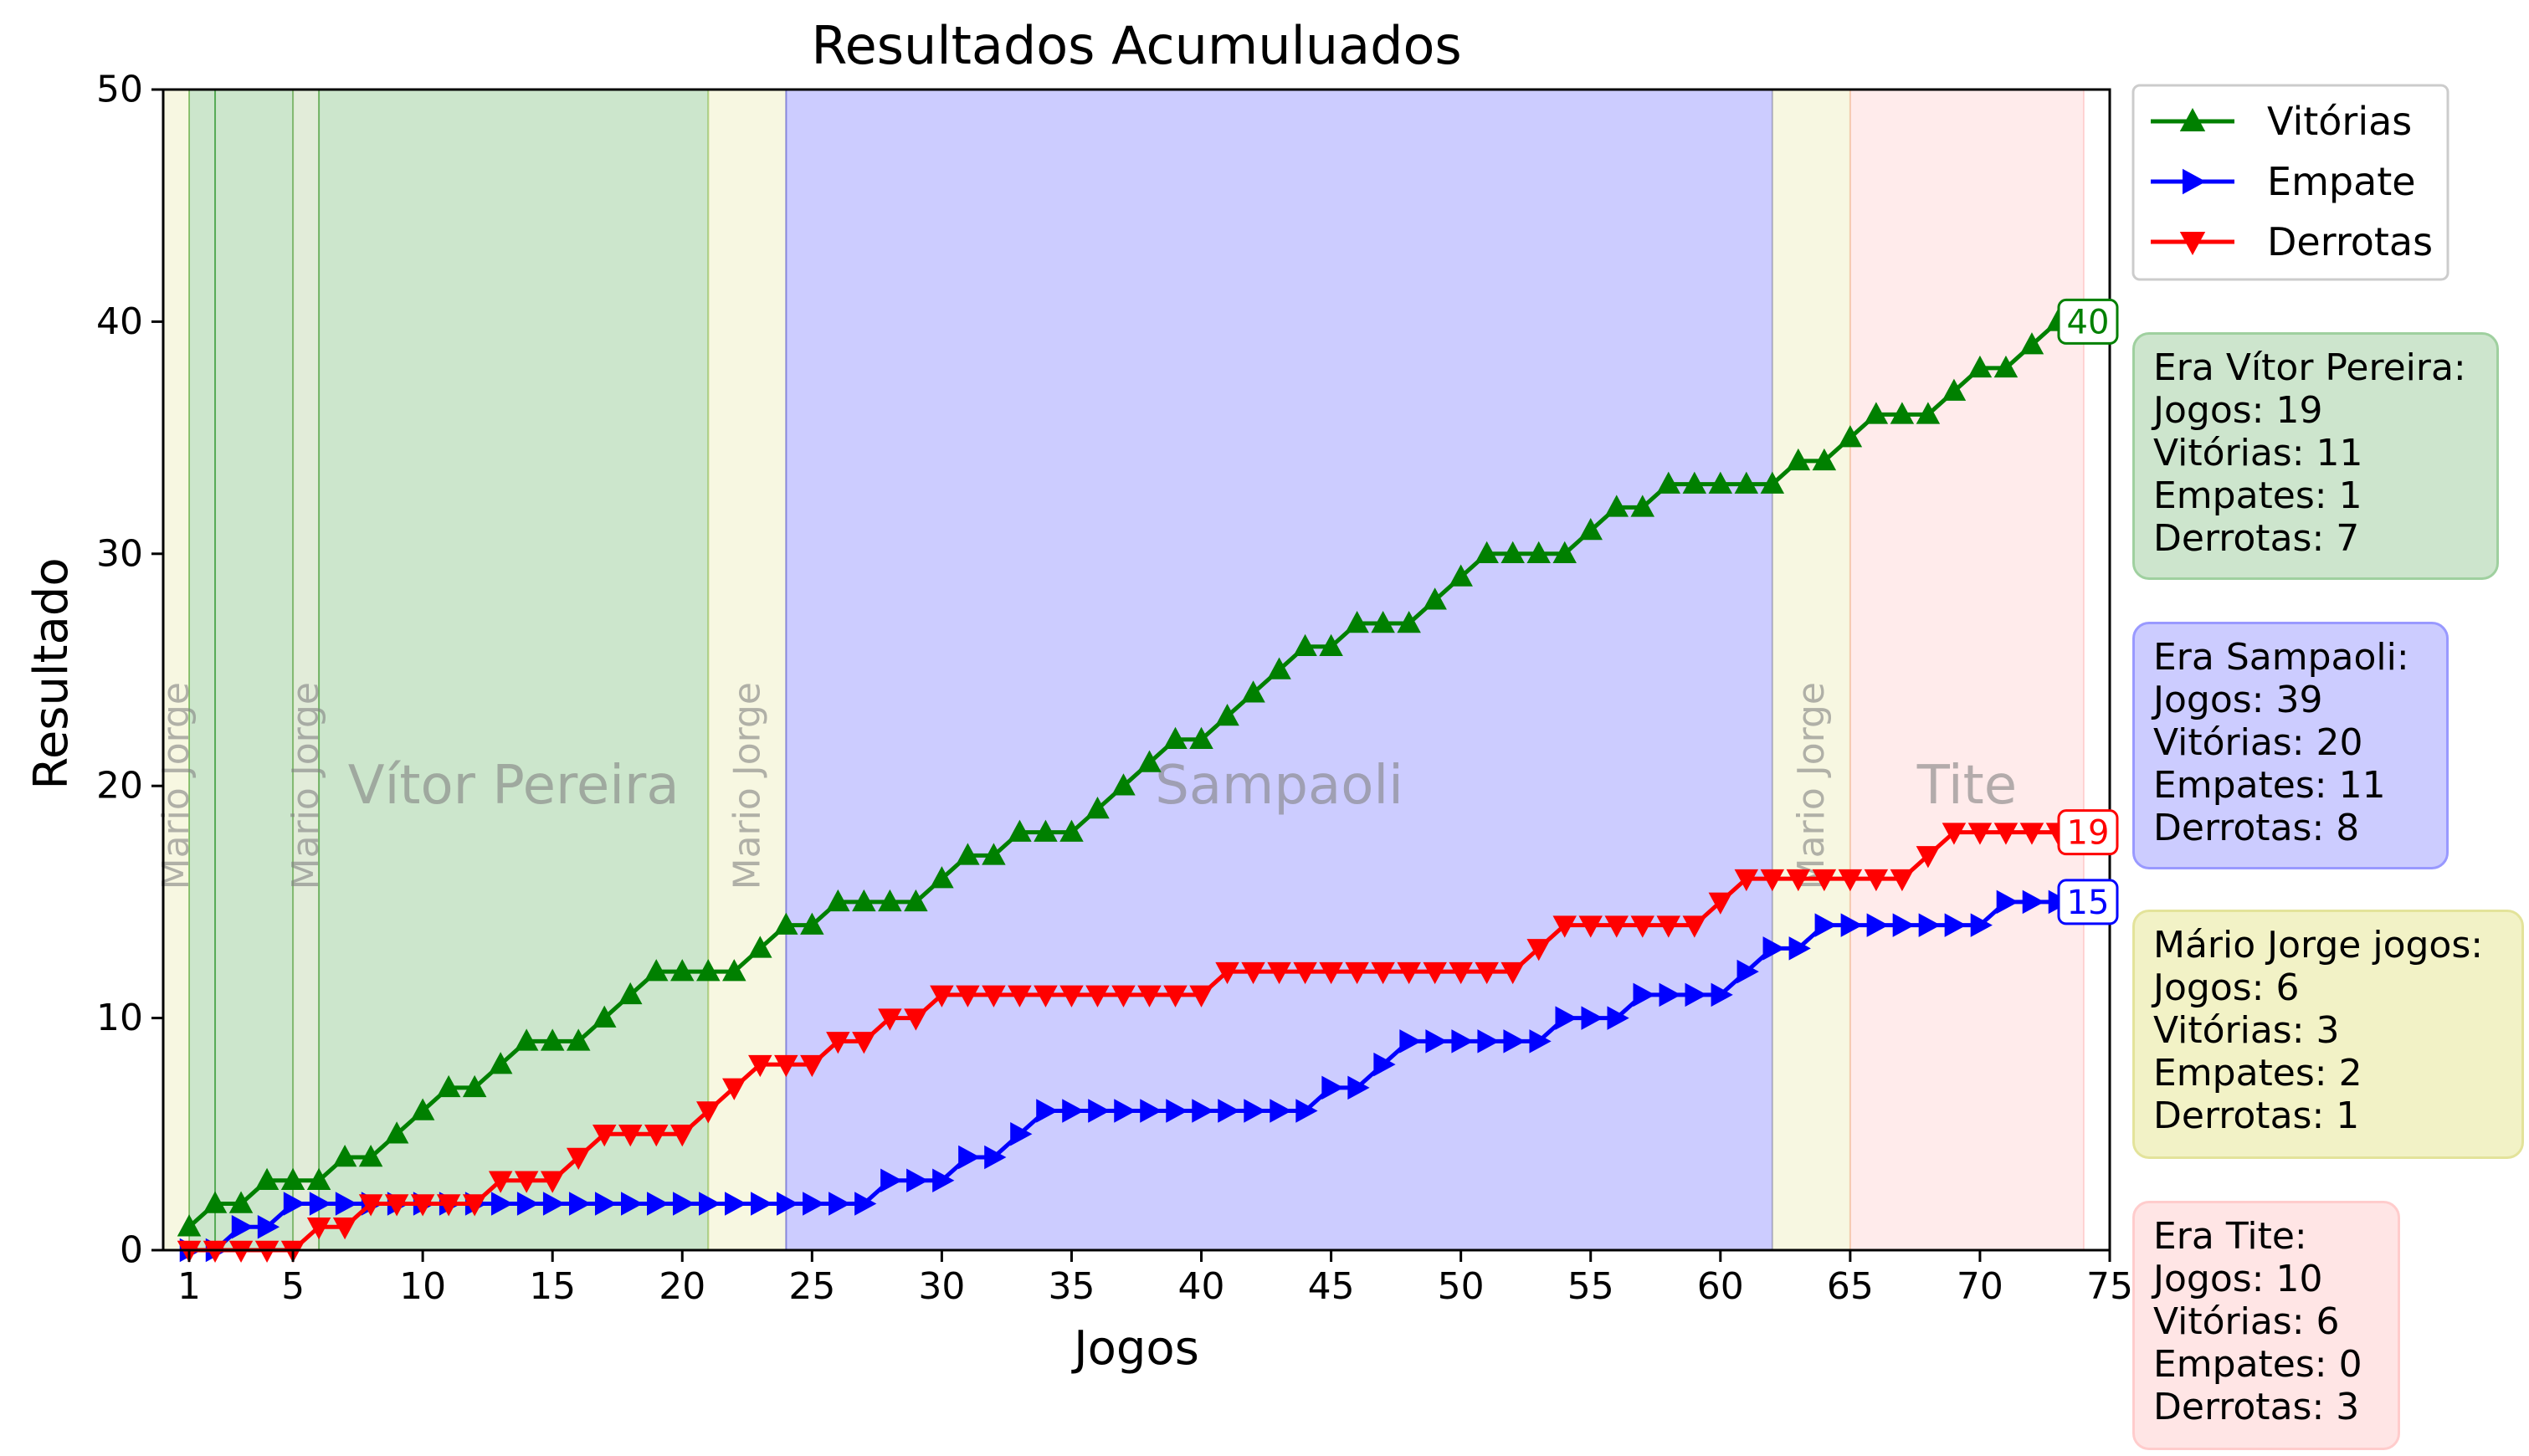  Describe the element at coordinates (2246, 1321) in the screenshot. I see `info-box-vitorias: Vitórias: 6` at that location.